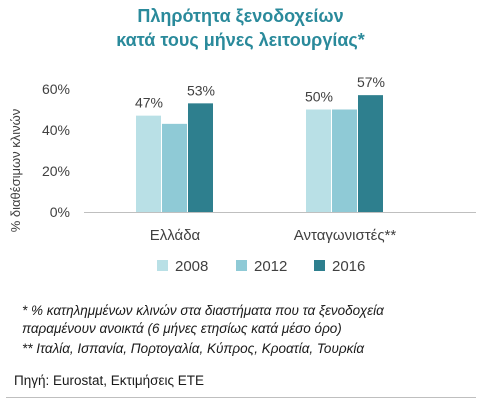 This screenshot has height=400, width=481. I want to click on legend-swatch-2012, so click(241, 265).